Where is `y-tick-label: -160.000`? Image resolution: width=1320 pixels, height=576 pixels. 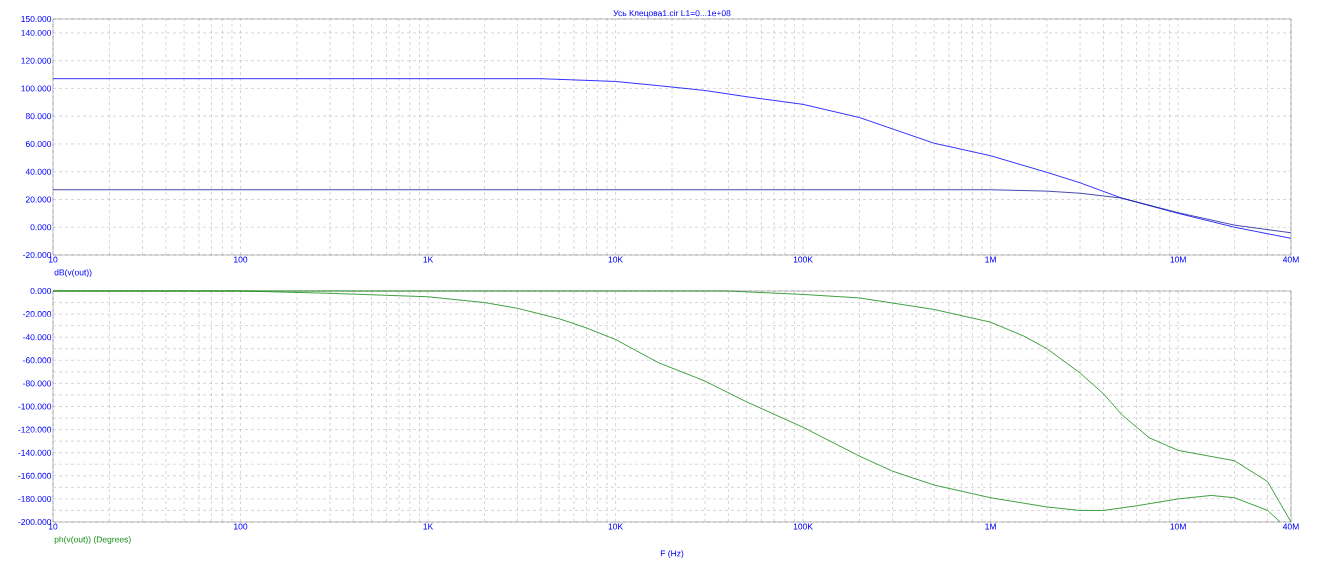
y-tick-label: -160.000 is located at coordinates (35, 475).